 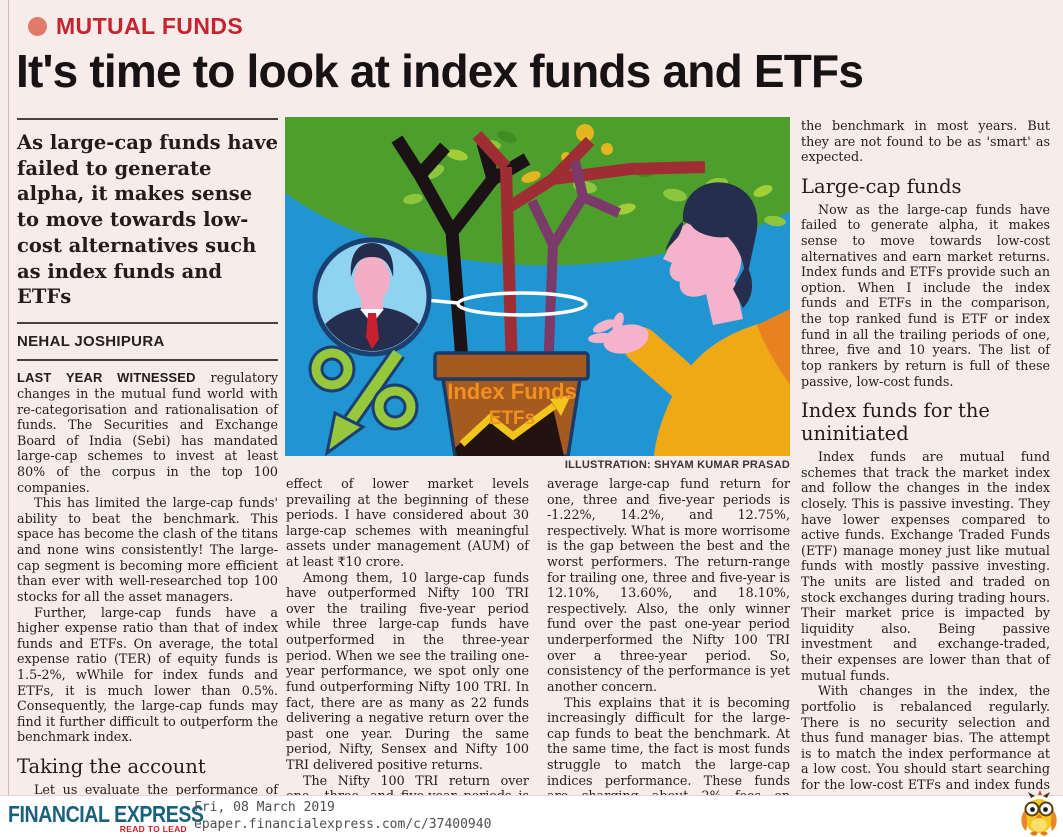 I want to click on owl-mascot-icon, so click(x=1039, y=813).